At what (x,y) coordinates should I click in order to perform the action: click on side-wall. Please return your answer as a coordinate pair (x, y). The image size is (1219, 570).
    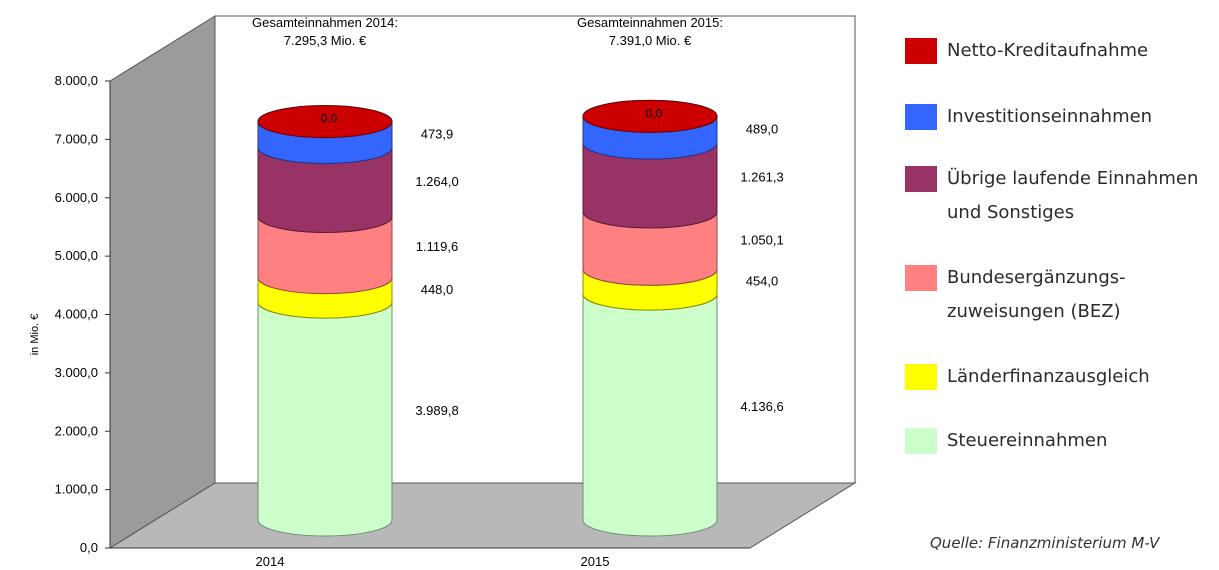
    Looking at the image, I should click on (162, 282).